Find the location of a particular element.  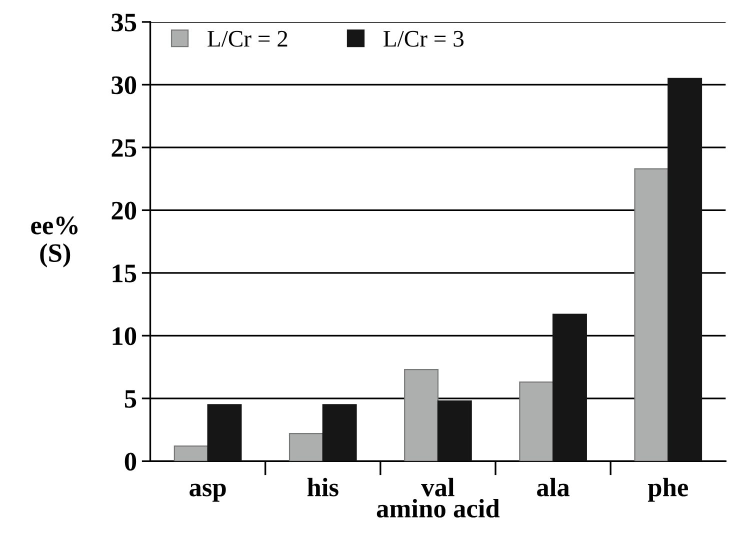

x-tick-label: asp is located at coordinates (208, 493).